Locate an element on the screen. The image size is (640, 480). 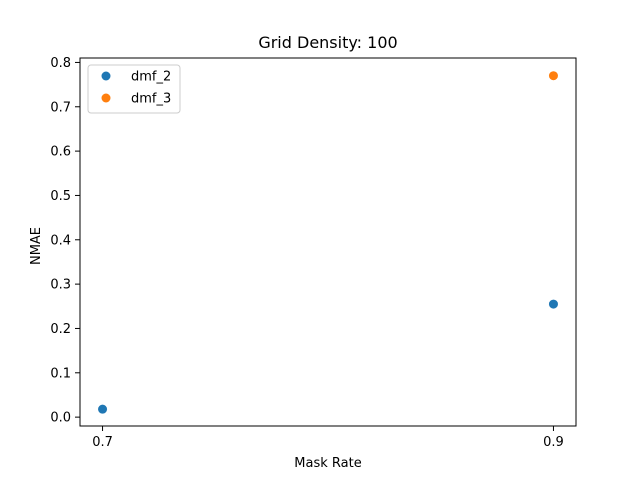
y-tick-label: 0.6 is located at coordinates (60, 152).